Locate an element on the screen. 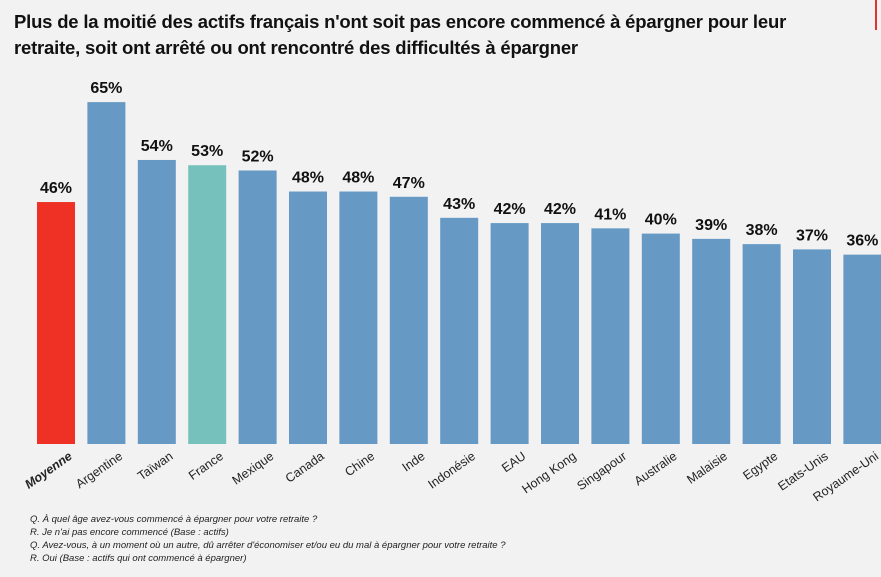  category-label: Australie is located at coordinates (656, 468).